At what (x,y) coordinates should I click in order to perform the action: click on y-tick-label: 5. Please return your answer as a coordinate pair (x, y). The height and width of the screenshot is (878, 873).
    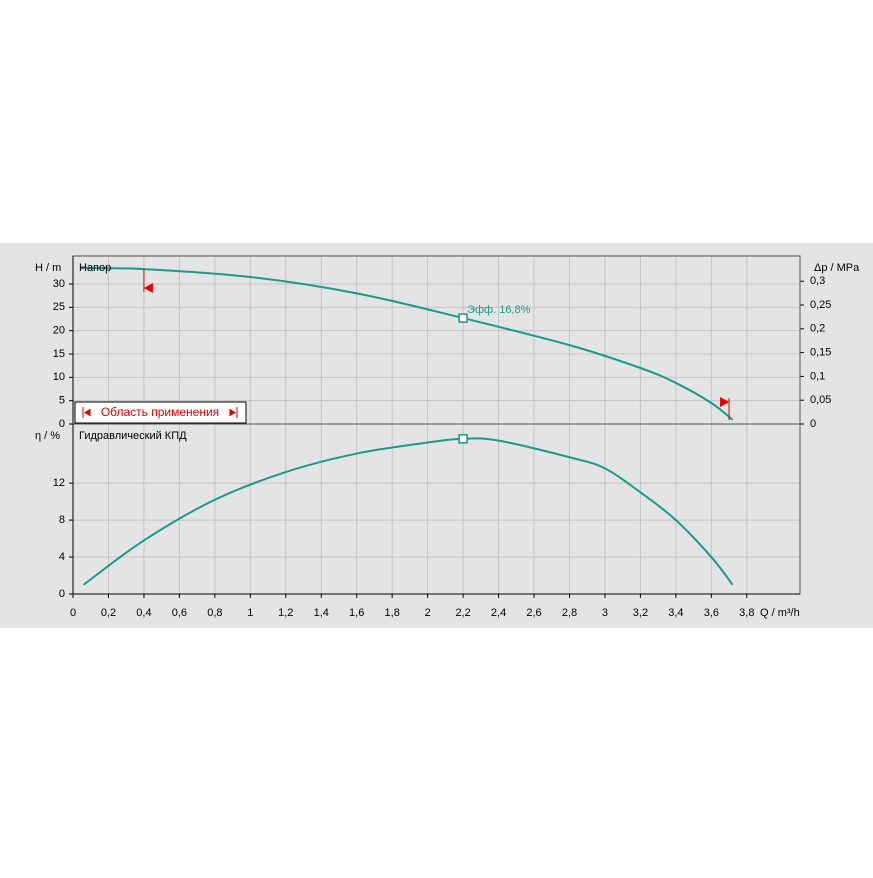
    Looking at the image, I should click on (62, 401).